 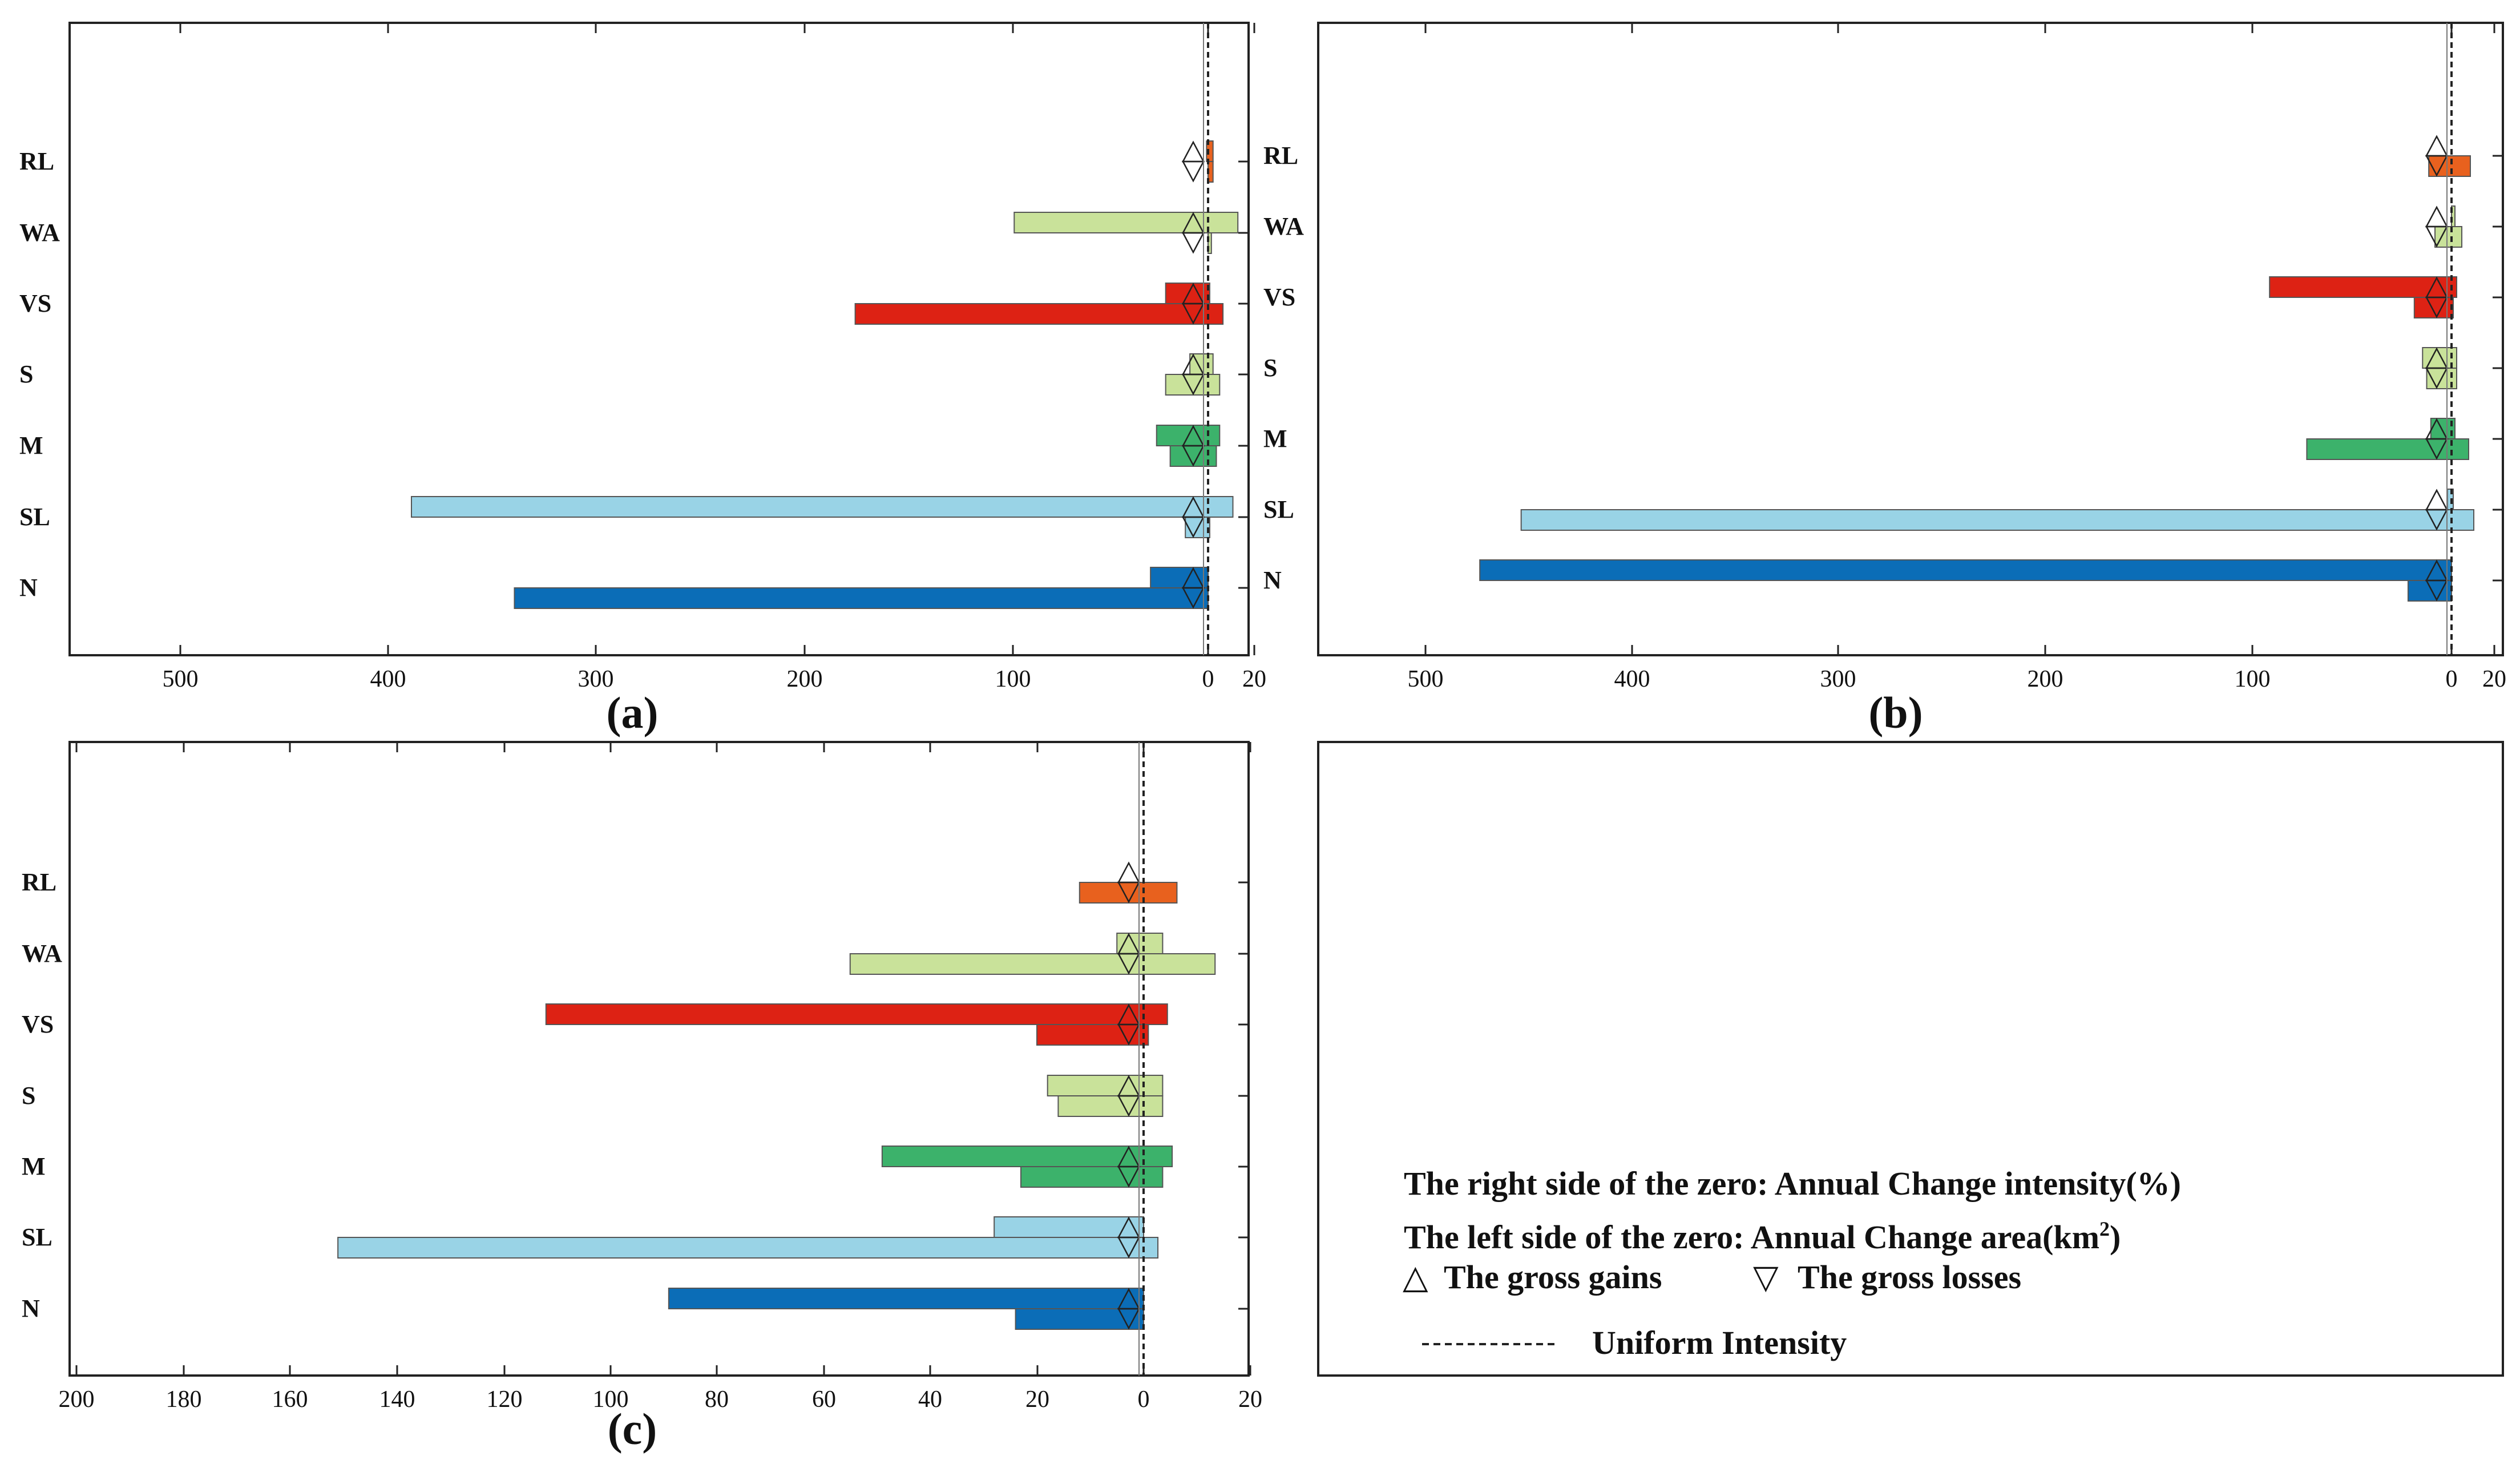 I want to click on legend-gains-symbol: △, so click(x=1415, y=1278).